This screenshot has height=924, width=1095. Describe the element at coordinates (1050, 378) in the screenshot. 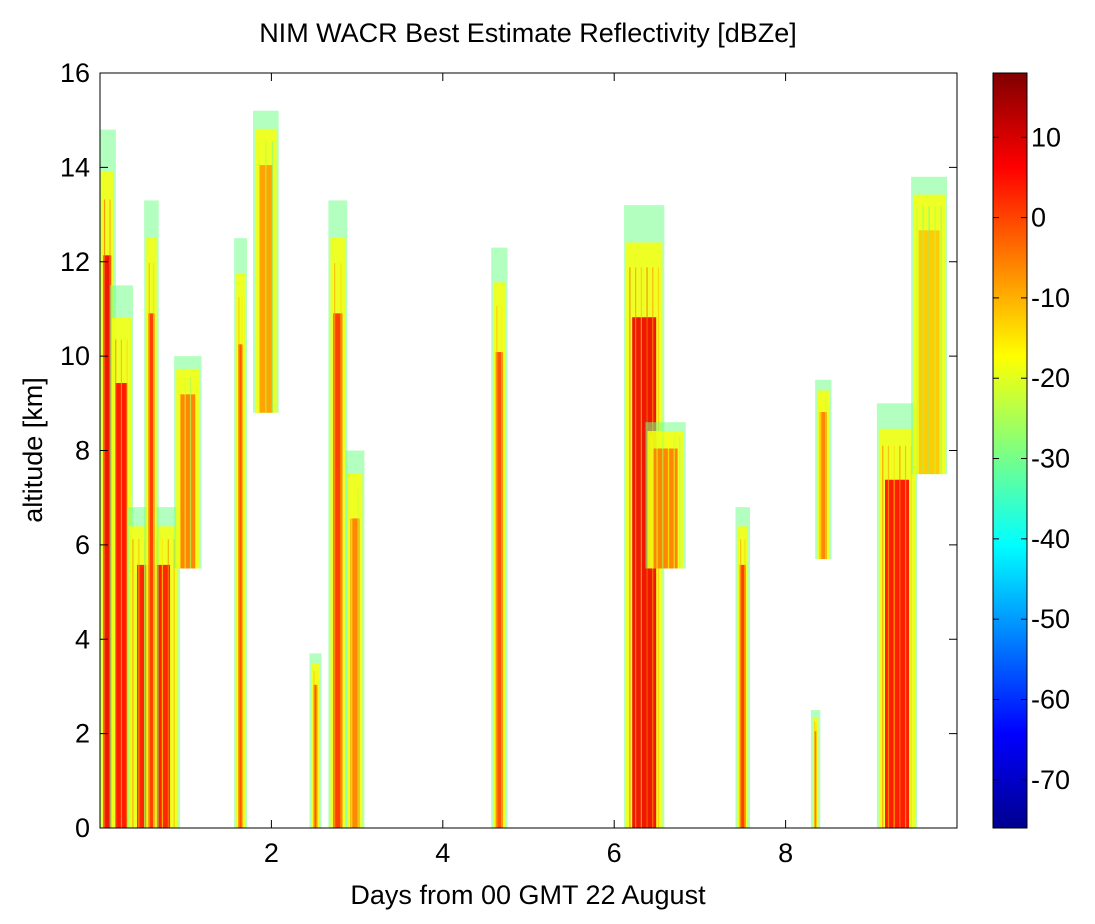

I see `colorbar-tick-label: -20` at that location.